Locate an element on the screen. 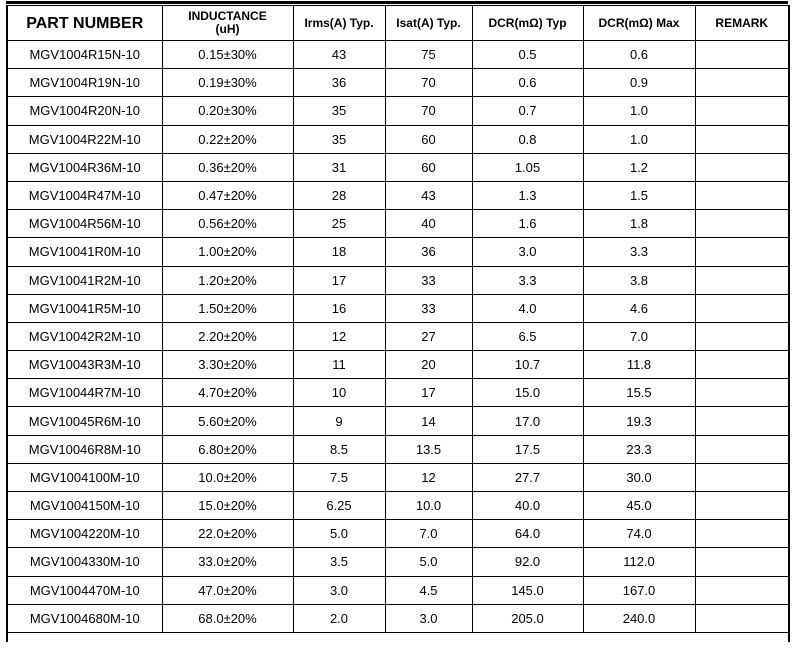 The image size is (792, 654). table-row: MGV1004R47M-10 0.47±20% 28 43 1.3 1.5 is located at coordinates (398, 195).